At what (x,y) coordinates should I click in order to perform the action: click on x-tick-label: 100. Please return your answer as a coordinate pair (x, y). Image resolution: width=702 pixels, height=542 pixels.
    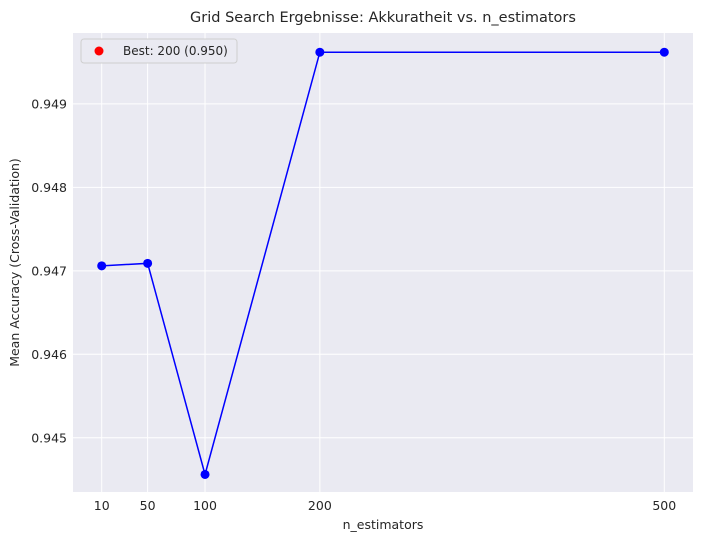
    Looking at the image, I should click on (205, 505).